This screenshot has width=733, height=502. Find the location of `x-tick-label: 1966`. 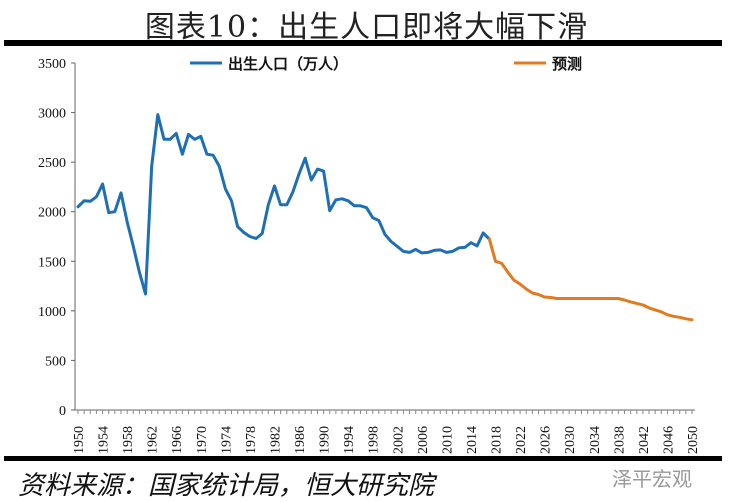

x-tick-label: 1966 is located at coordinates (177, 440).